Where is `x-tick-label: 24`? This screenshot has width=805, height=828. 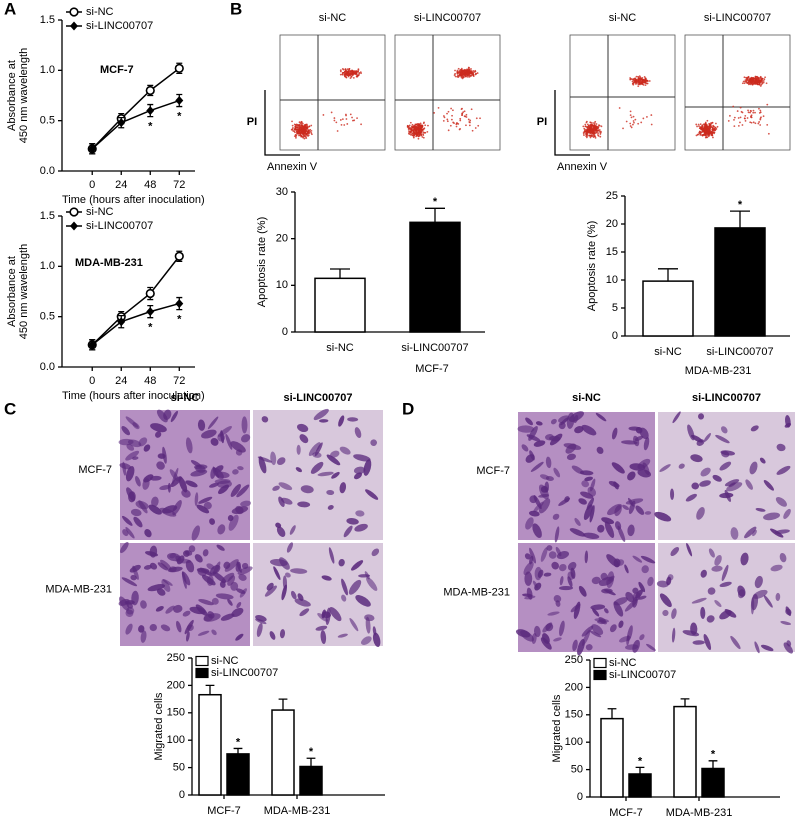 x-tick-label: 24 is located at coordinates (121, 185).